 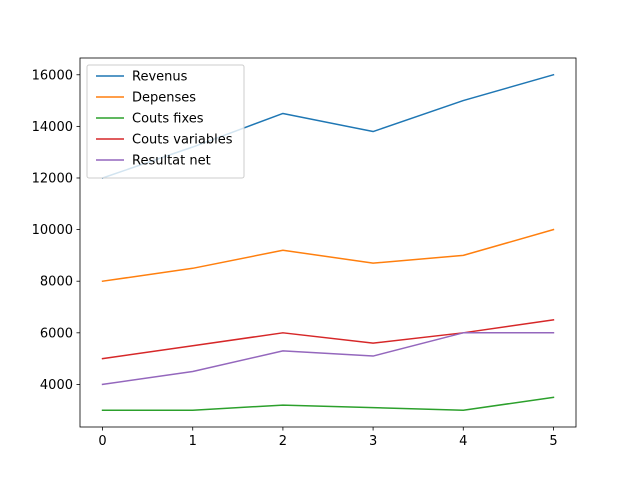 What do you see at coordinates (52, 230) in the screenshot?
I see `y-tick-label: 10000` at bounding box center [52, 230].